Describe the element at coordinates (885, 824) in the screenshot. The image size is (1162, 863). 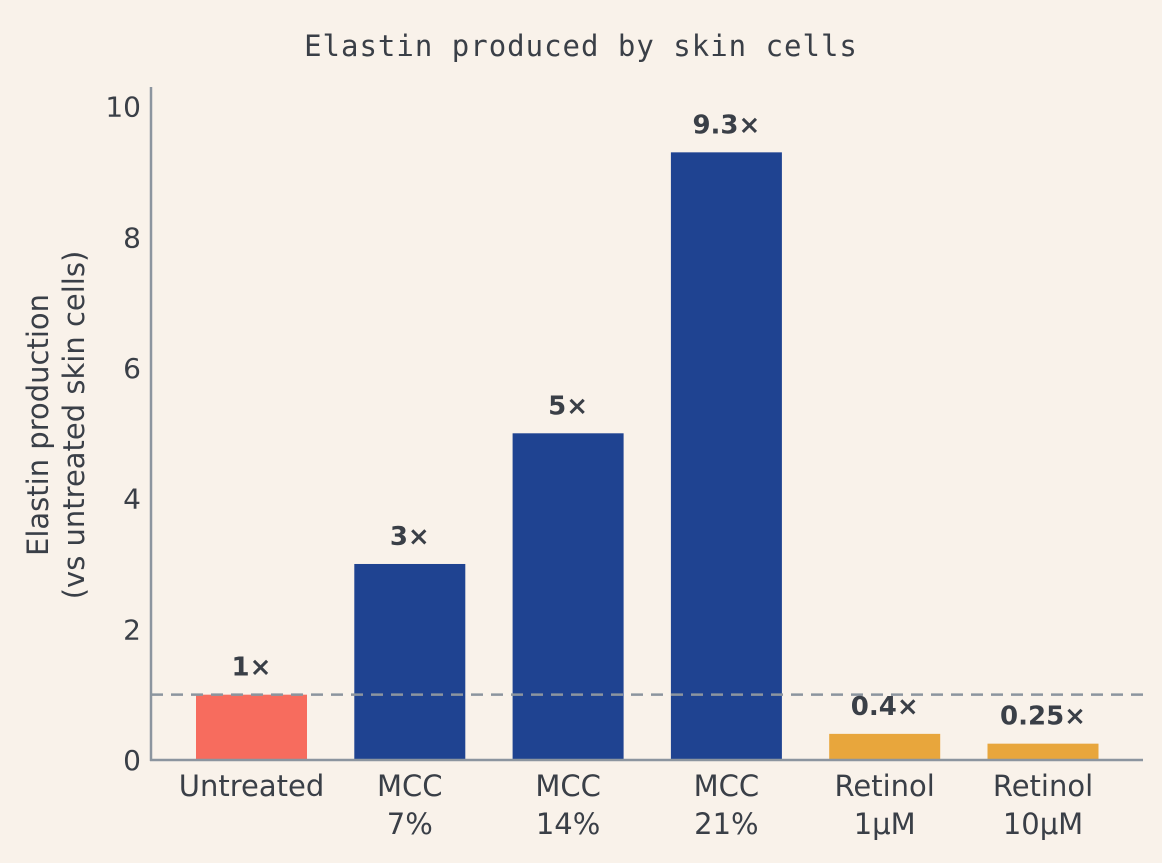
I see `x-tick-label: 1μM` at that location.